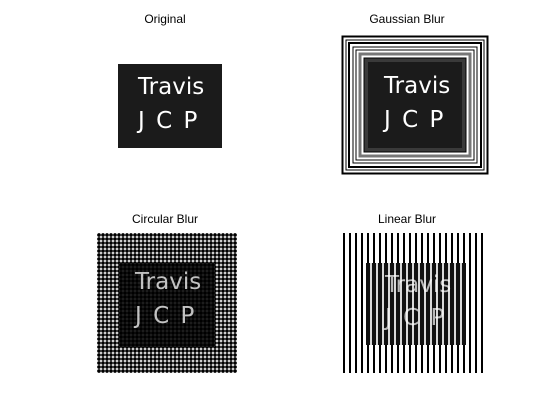 The width and height of the screenshot is (560, 420). What do you see at coordinates (171, 87) in the screenshot?
I see `original-text-line1: Travis` at bounding box center [171, 87].